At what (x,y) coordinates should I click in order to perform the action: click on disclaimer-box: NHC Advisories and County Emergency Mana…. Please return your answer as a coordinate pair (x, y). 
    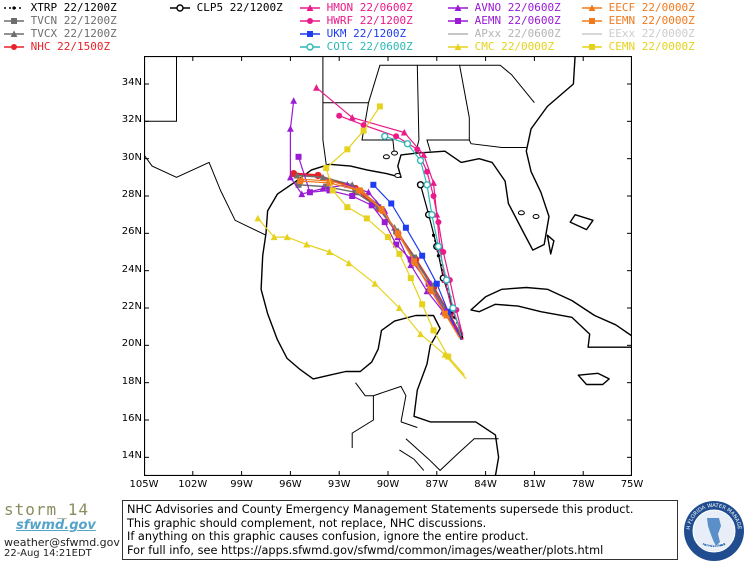
    Looking at the image, I should click on (400, 530).